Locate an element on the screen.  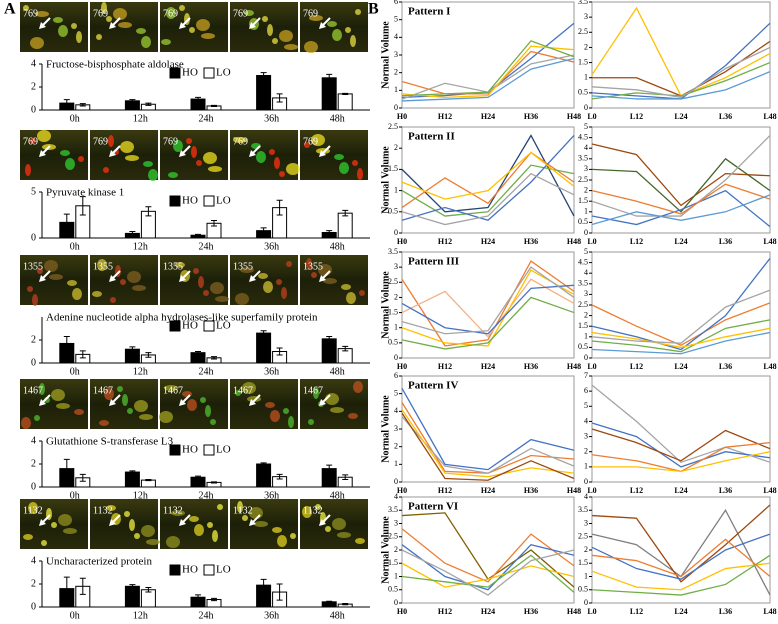
y-tick-label: 4 is located at coordinates (396, 410).